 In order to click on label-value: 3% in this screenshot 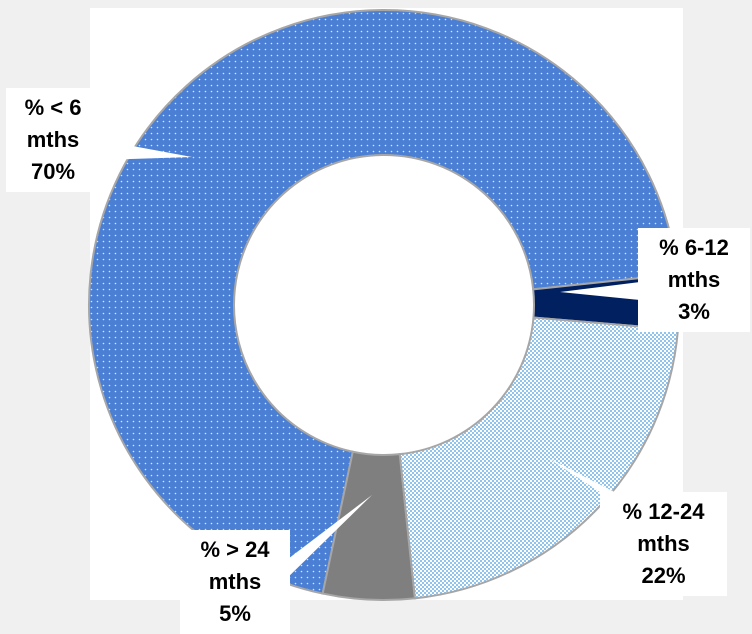, I will do `click(694, 311)`.